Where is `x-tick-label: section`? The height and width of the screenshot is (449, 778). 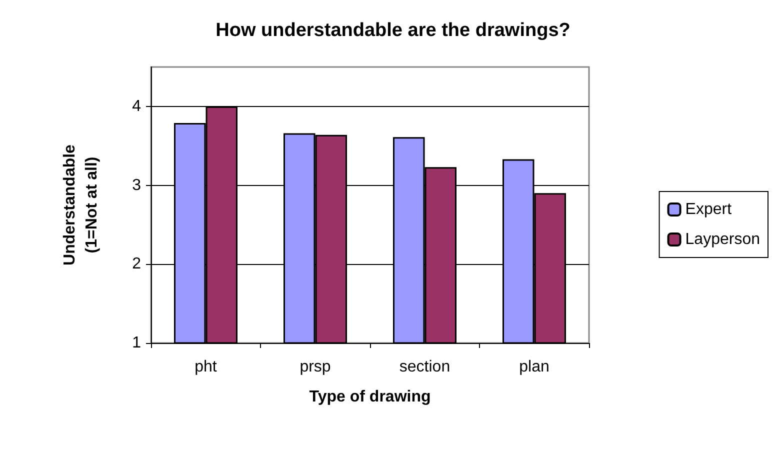 x-tick-label: section is located at coordinates (424, 367).